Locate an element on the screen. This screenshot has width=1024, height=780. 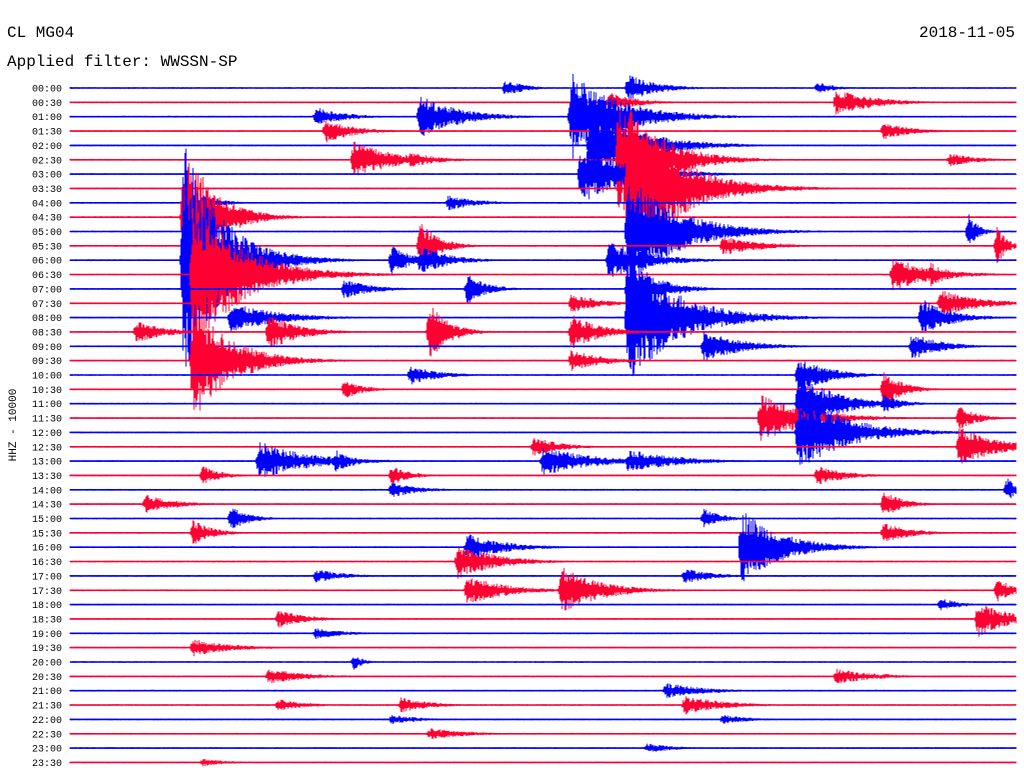
station-label: CL MG04 is located at coordinates (40, 33).